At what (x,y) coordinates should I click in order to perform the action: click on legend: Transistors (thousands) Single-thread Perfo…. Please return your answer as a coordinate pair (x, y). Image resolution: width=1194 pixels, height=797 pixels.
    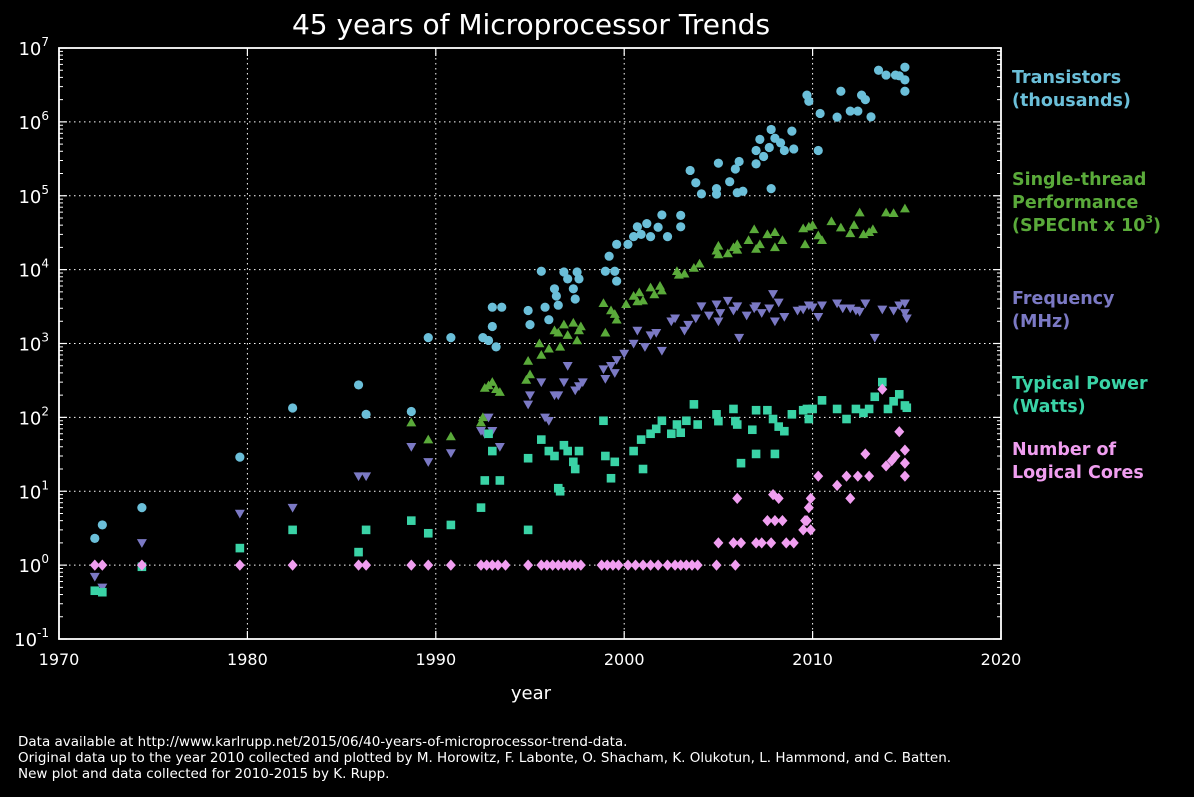
    Looking at the image, I should click on (1086, 275).